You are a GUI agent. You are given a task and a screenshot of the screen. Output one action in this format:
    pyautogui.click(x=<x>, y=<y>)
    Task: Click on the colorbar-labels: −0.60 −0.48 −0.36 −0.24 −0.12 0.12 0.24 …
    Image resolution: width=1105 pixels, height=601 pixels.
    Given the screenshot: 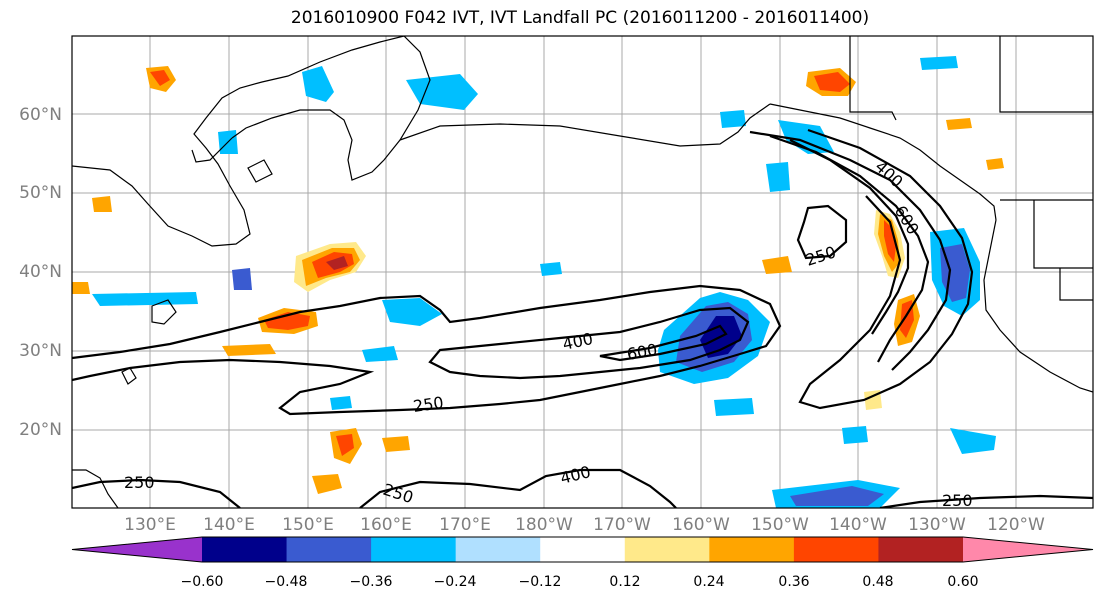 What is the action you would take?
    pyautogui.click(x=580, y=582)
    